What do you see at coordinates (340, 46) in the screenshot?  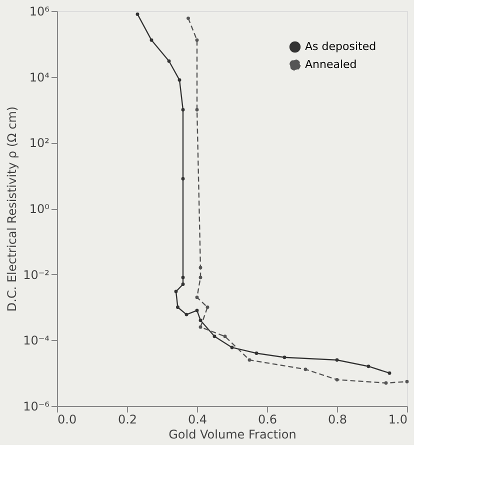 I see `legend-label: As deposited` at bounding box center [340, 46].